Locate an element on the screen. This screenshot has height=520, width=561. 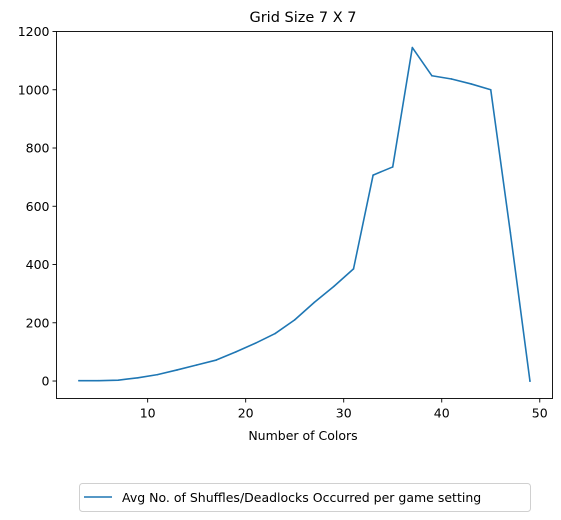
y-tick-label: 400 is located at coordinates (38, 264).